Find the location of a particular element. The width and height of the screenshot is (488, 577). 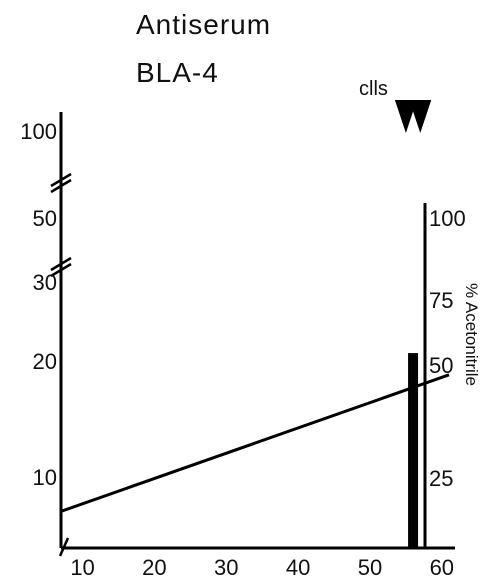

x-tick-label: 60 is located at coordinates (442, 566).